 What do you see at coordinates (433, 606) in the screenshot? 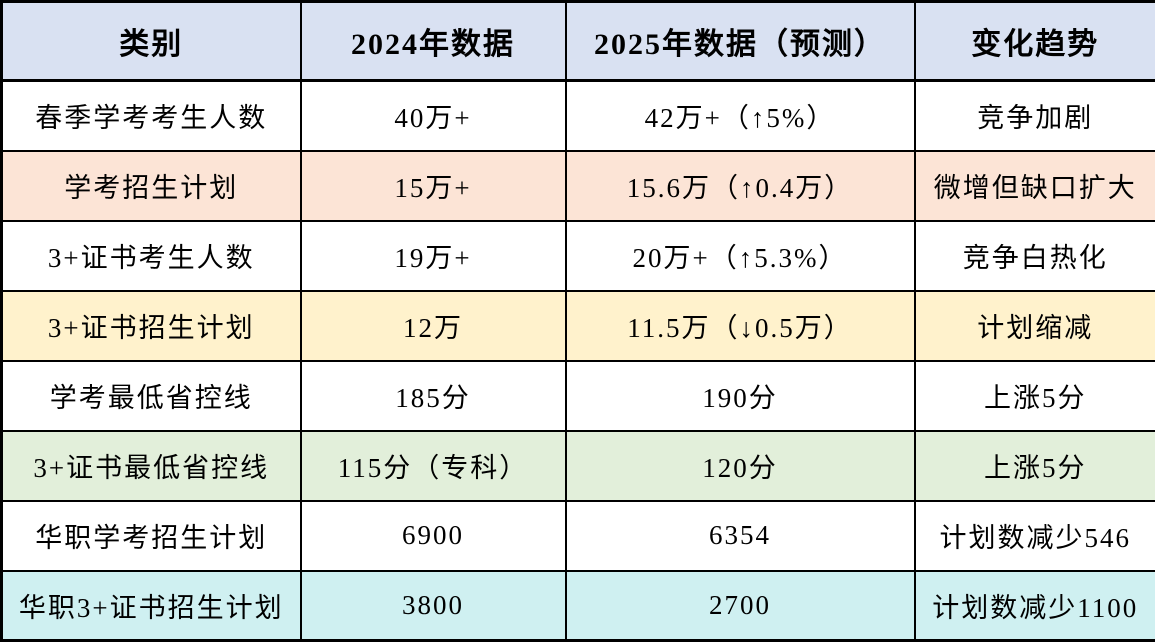
I see `y2024-cell: 3800` at bounding box center [433, 606].